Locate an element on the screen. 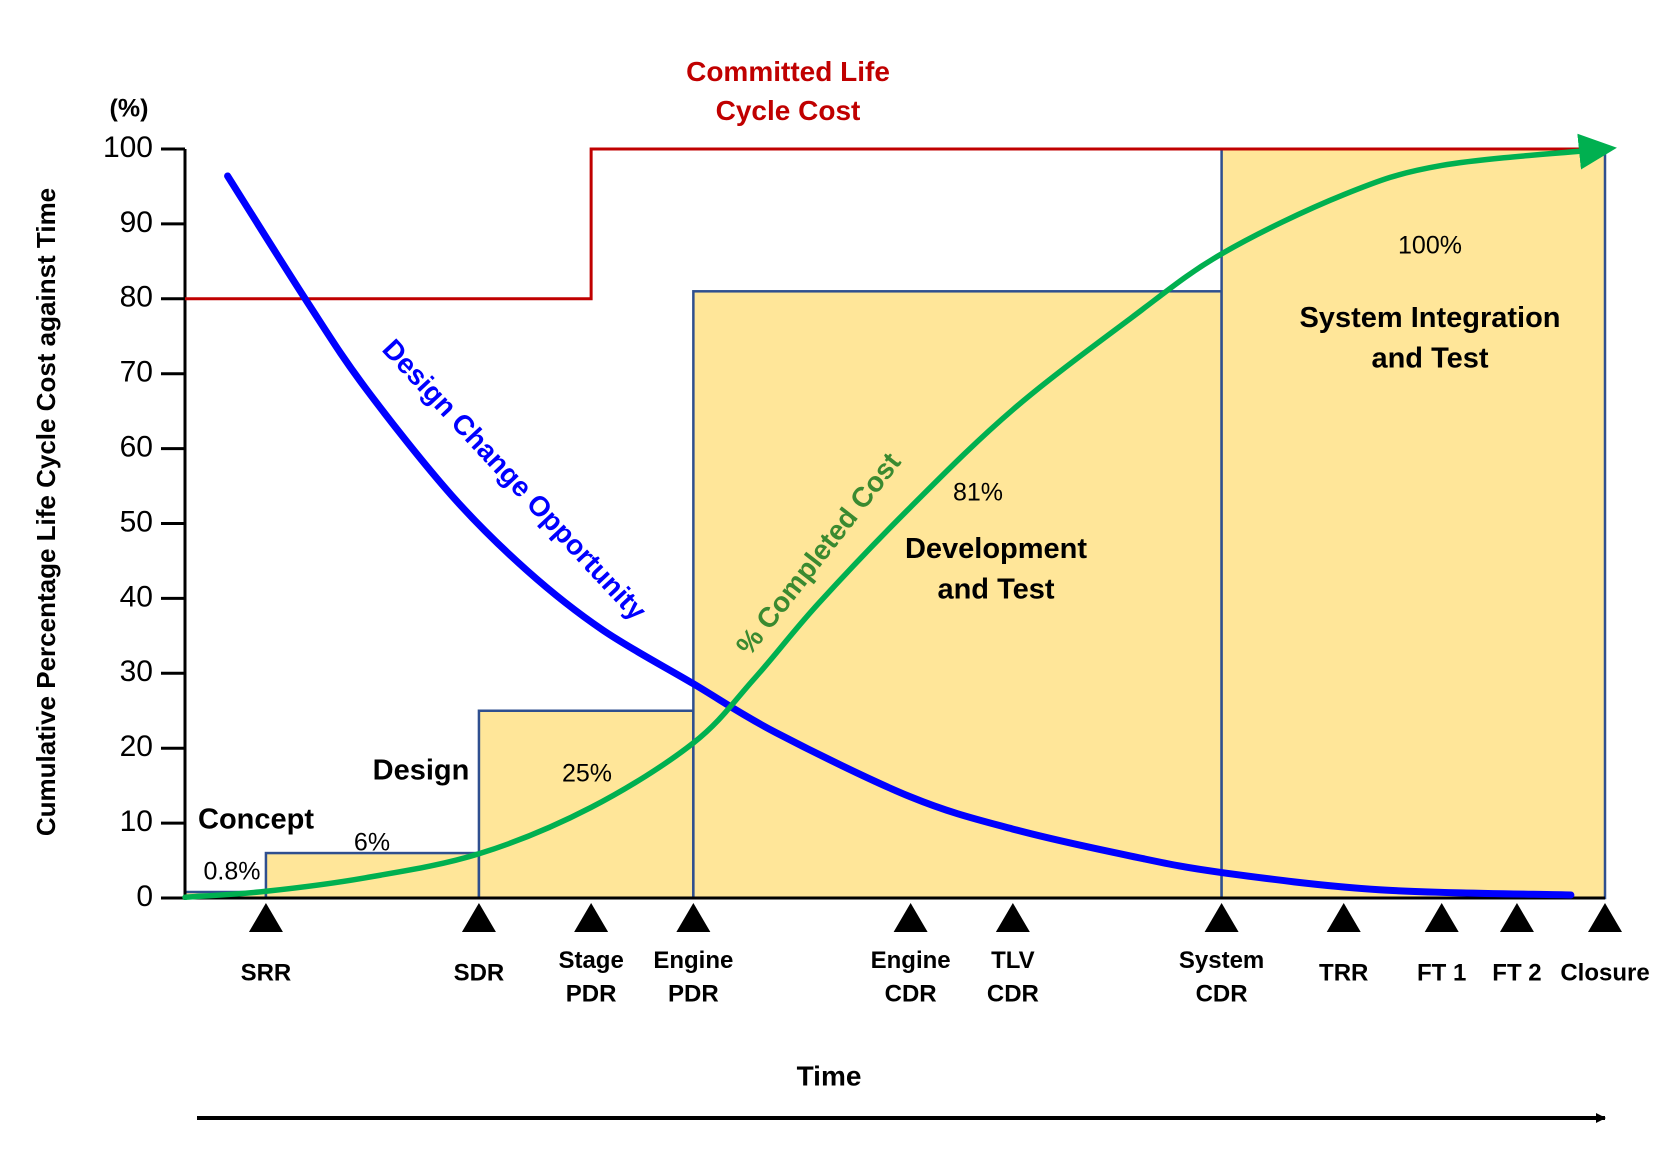  y-tick-label: 30 is located at coordinates (136, 671).